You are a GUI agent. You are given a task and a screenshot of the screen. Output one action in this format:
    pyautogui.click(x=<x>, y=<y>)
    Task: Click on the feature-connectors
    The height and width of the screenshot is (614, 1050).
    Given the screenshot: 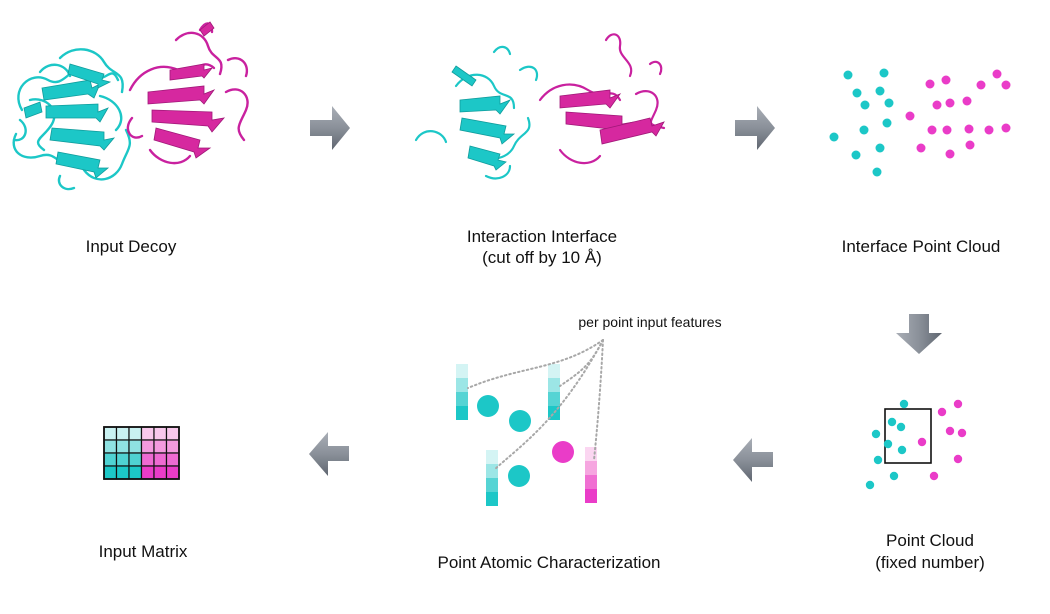 What is the action you would take?
    pyautogui.click(x=535, y=405)
    